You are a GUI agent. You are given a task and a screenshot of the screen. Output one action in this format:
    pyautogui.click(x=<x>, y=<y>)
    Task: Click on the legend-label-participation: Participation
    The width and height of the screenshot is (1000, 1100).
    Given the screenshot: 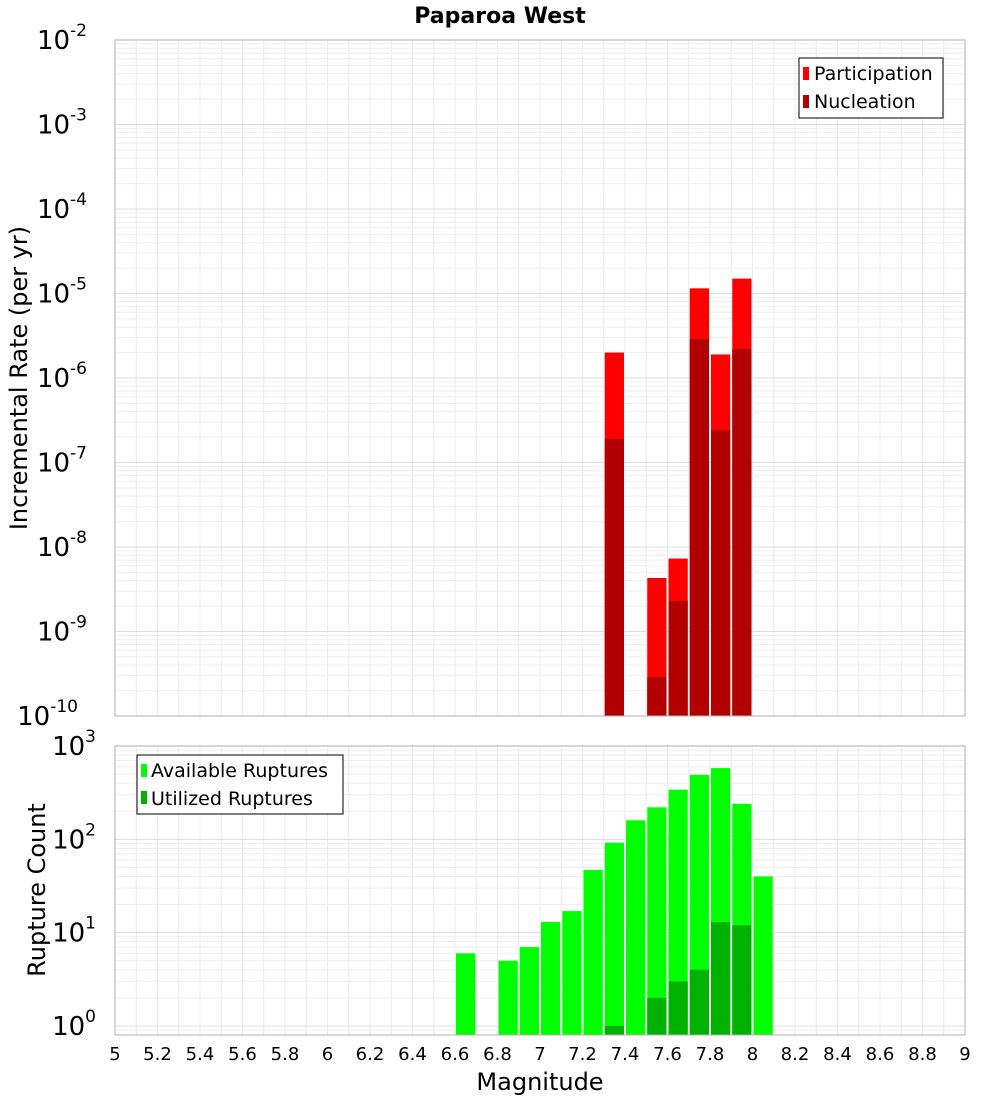 What is the action you would take?
    pyautogui.click(x=873, y=74)
    